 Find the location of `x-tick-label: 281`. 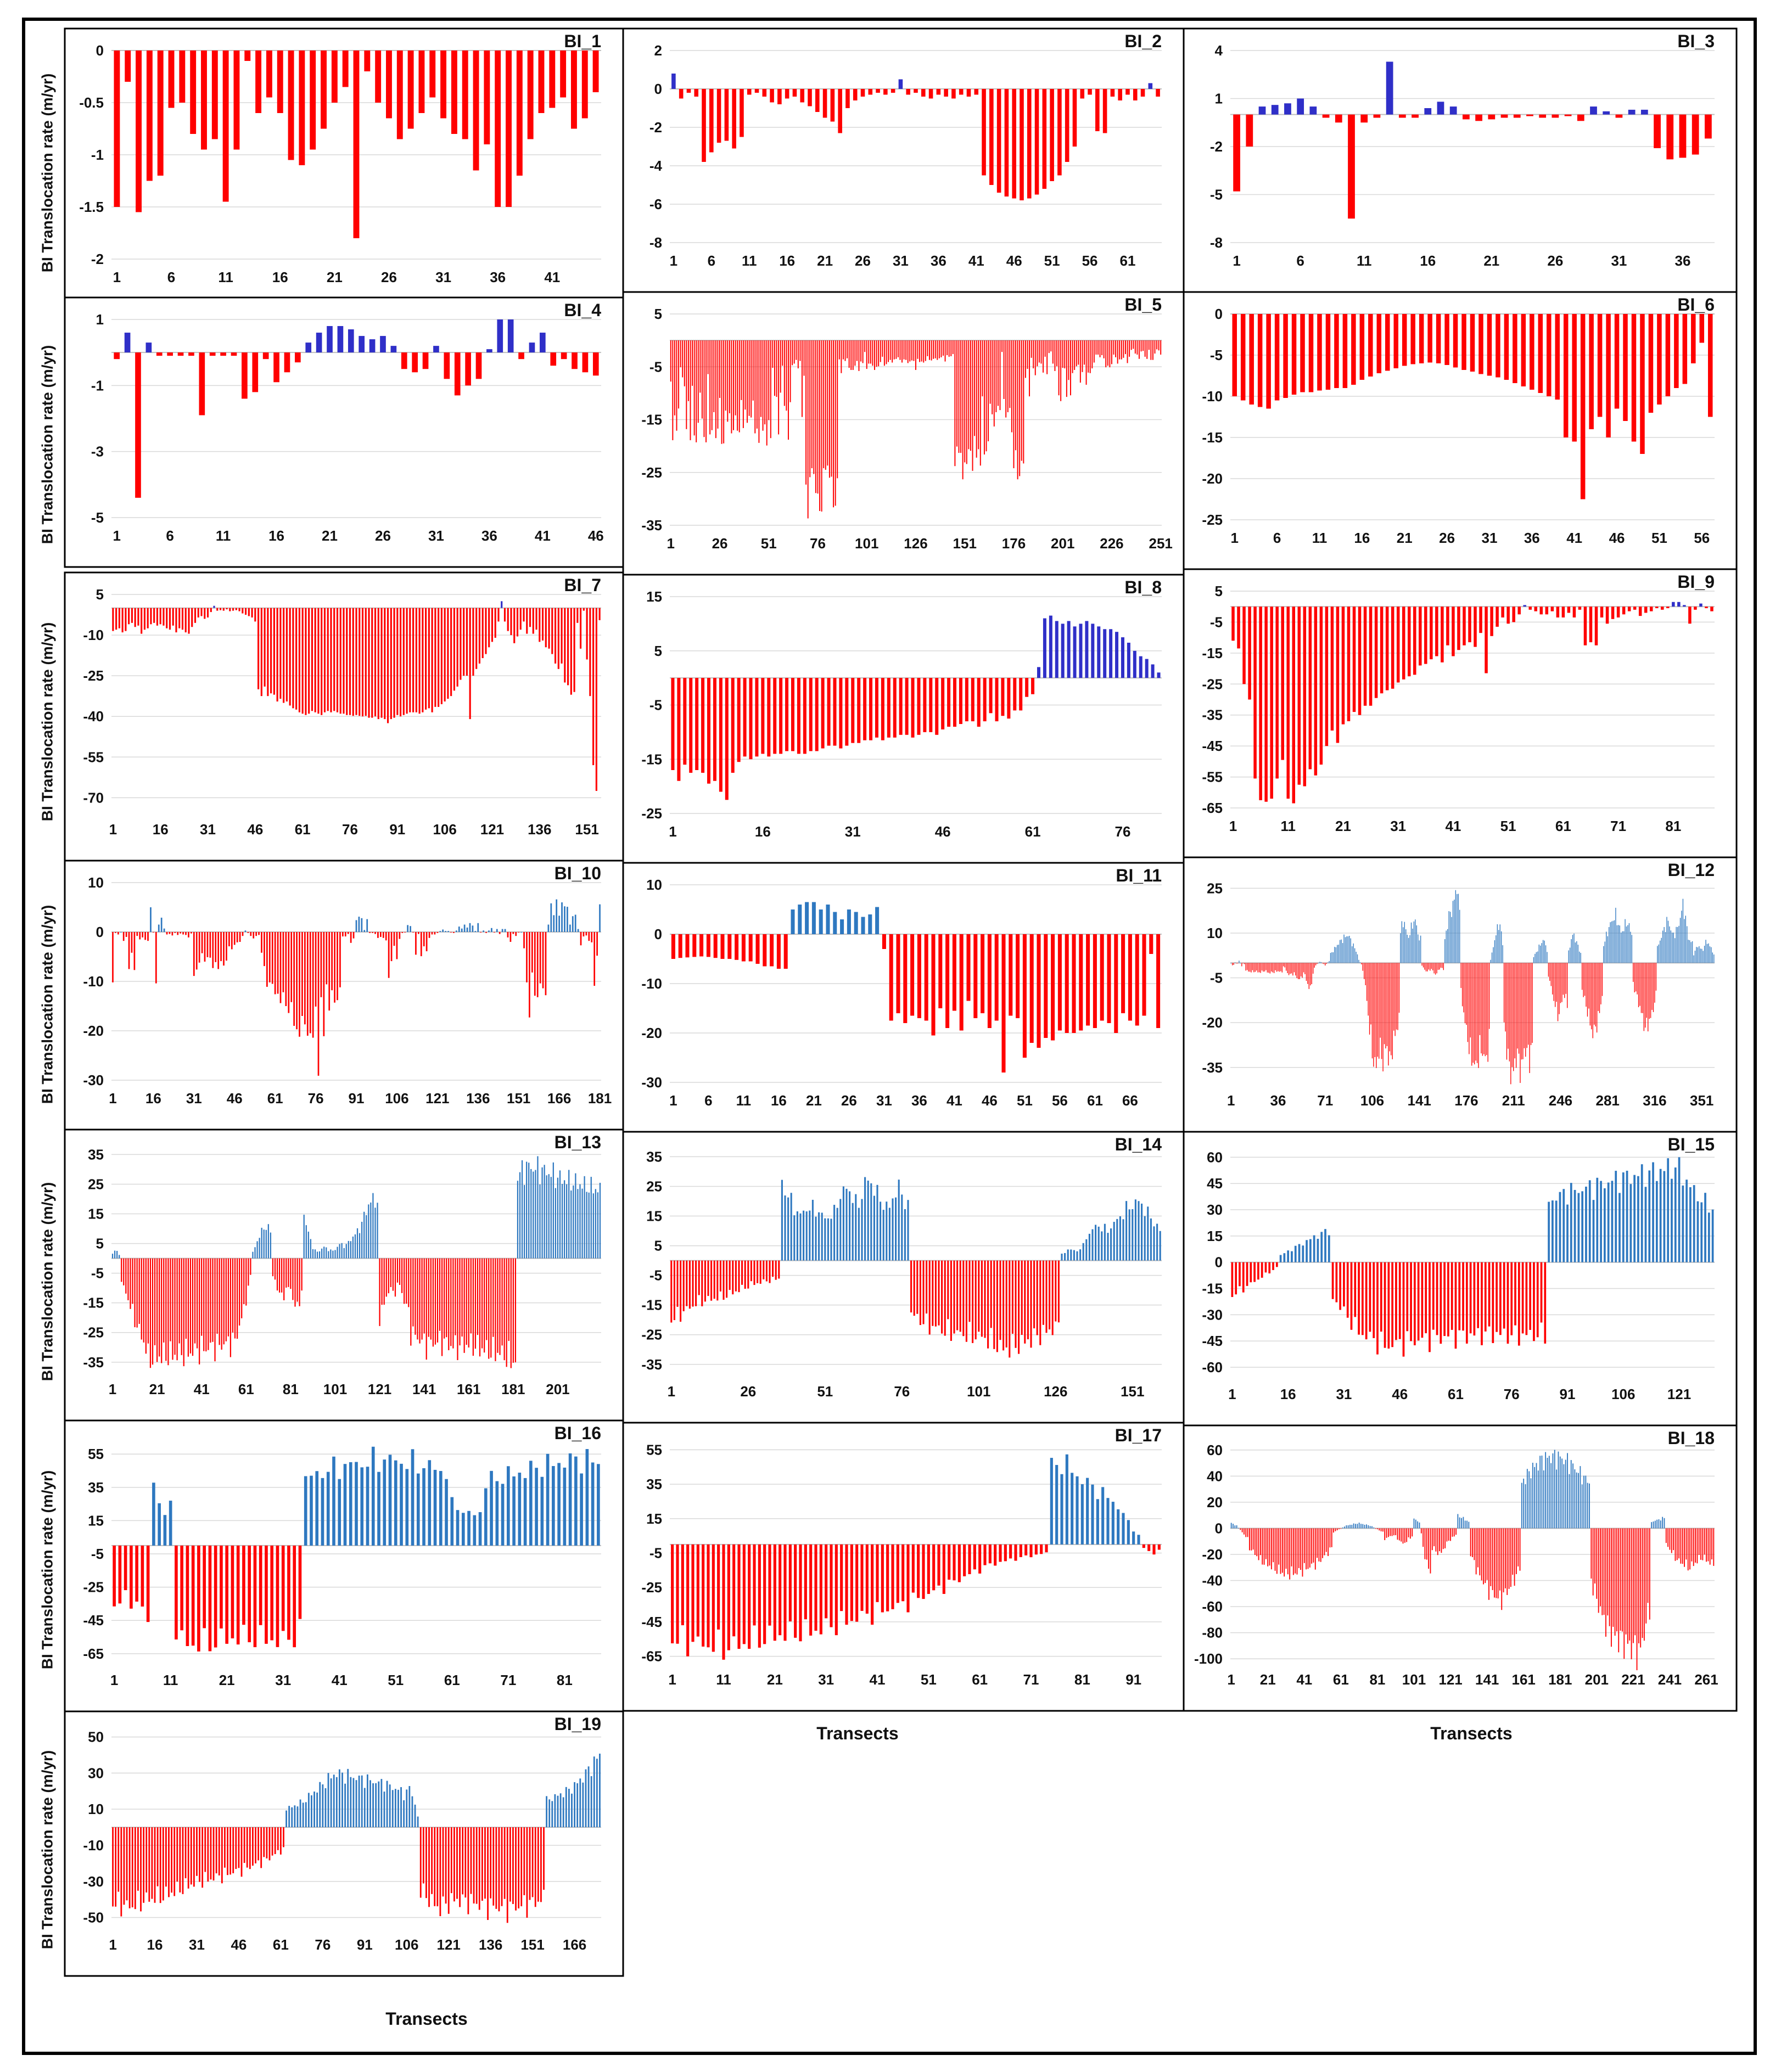

x-tick-label: 281 is located at coordinates (1608, 1100).